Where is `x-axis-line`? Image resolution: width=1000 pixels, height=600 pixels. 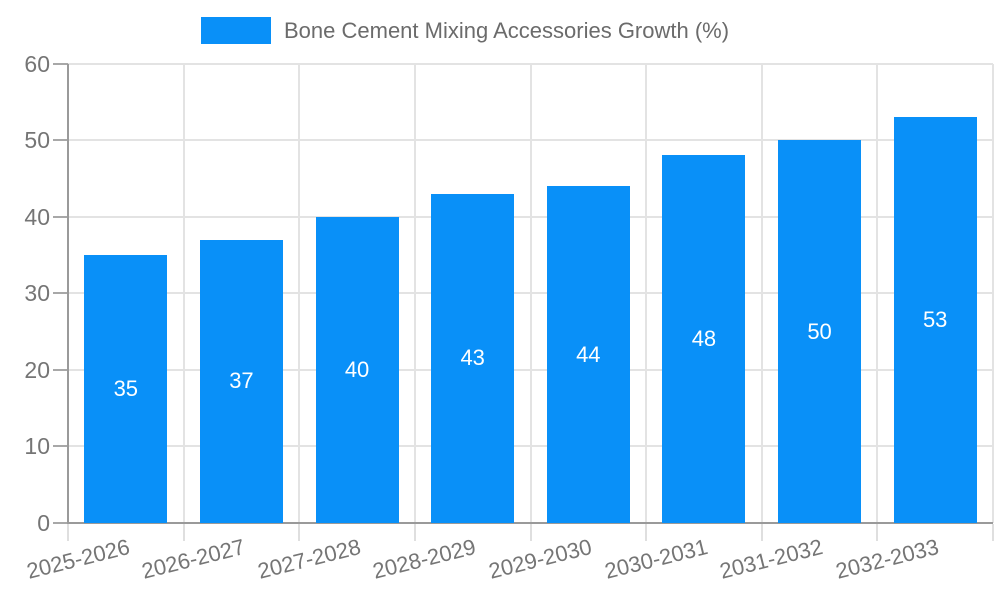
x-axis-line is located at coordinates (530, 523).